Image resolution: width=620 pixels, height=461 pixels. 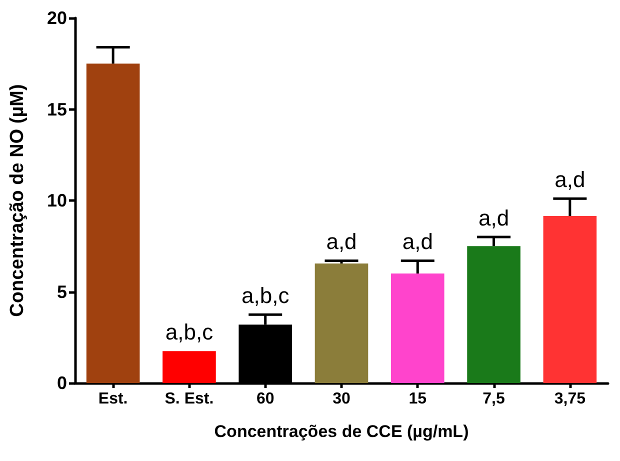 What do you see at coordinates (56, 200) in the screenshot?
I see `y-tick-label: 10` at bounding box center [56, 200].